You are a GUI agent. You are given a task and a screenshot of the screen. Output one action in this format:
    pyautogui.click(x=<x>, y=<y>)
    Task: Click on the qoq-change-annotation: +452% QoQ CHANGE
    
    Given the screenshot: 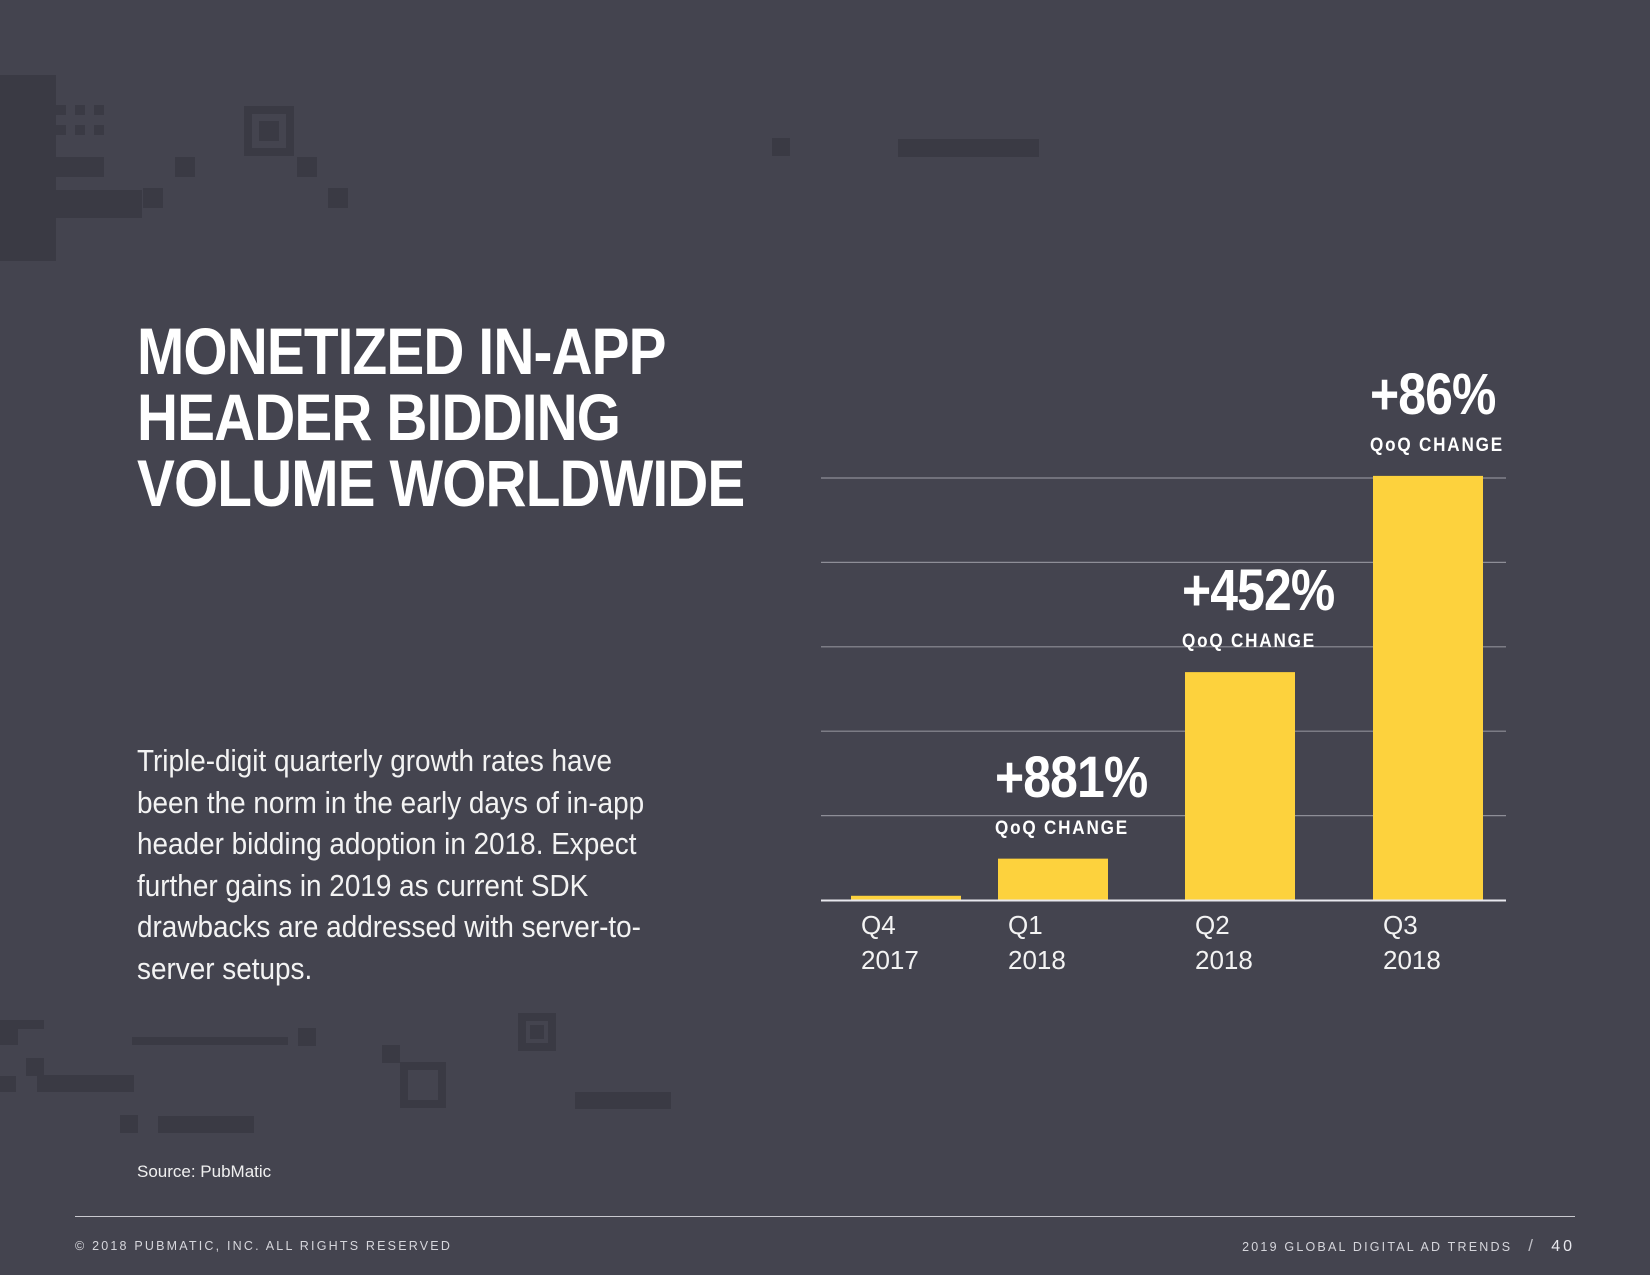 What is the action you would take?
    pyautogui.click(x=1270, y=605)
    